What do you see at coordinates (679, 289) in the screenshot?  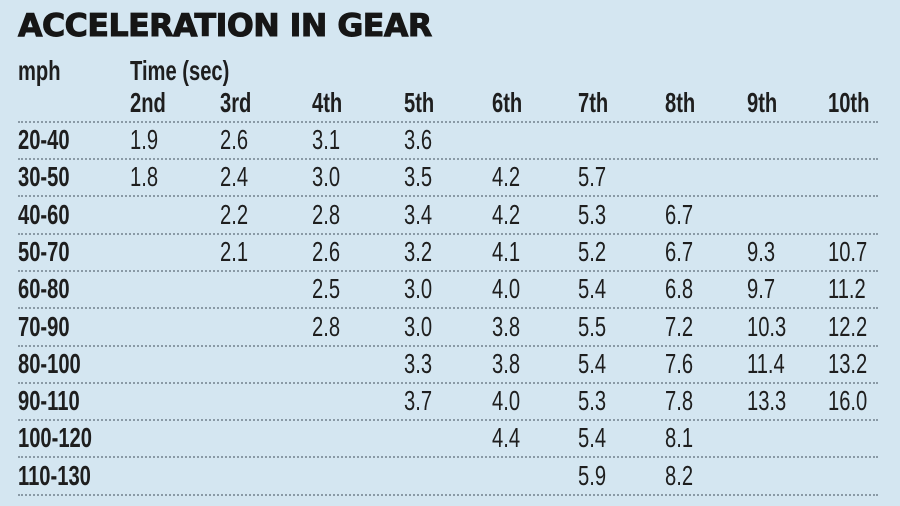 I see `time-value-text: 6.8` at bounding box center [679, 289].